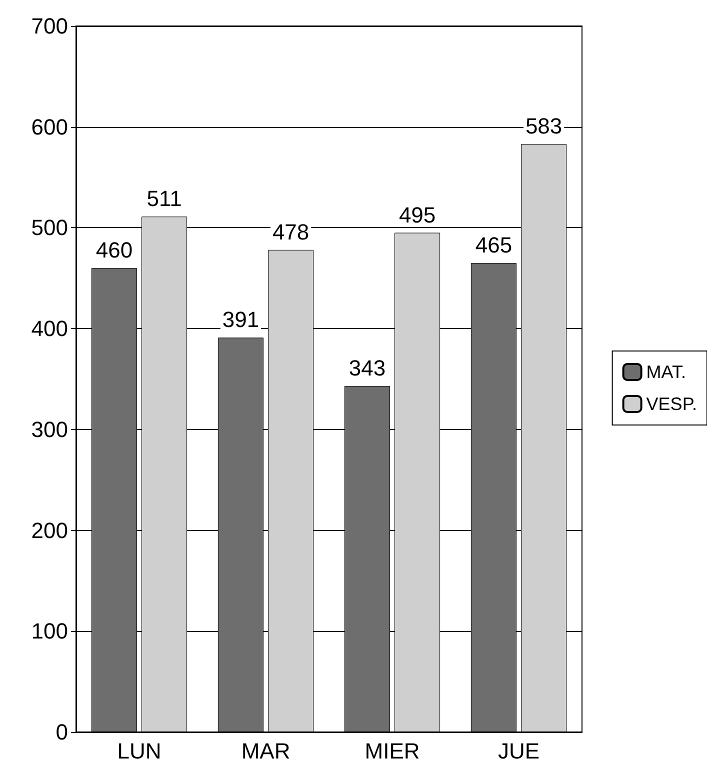  Describe the element at coordinates (291, 231) in the screenshot. I see `data-label: 478` at that location.